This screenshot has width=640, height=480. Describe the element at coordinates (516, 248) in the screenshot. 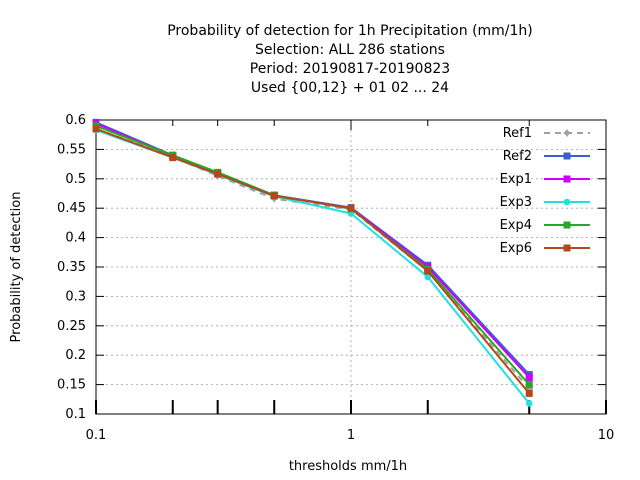

I see `legend-label-exp6: Exp6` at that location.